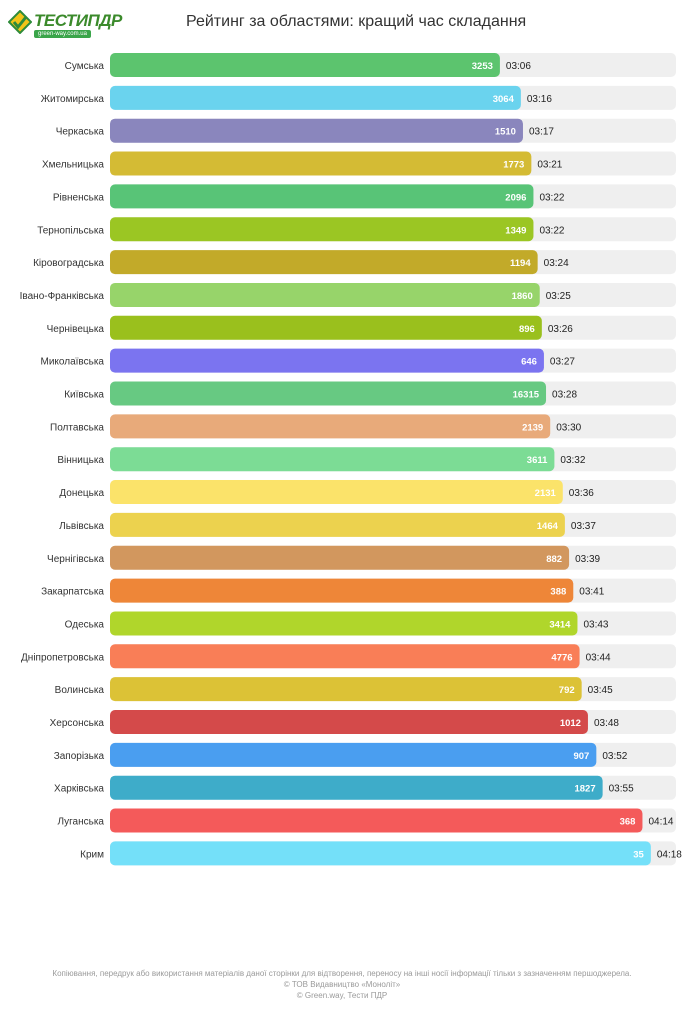  Describe the element at coordinates (584, 789) in the screenshot. I see `count-label: 1827` at that location.